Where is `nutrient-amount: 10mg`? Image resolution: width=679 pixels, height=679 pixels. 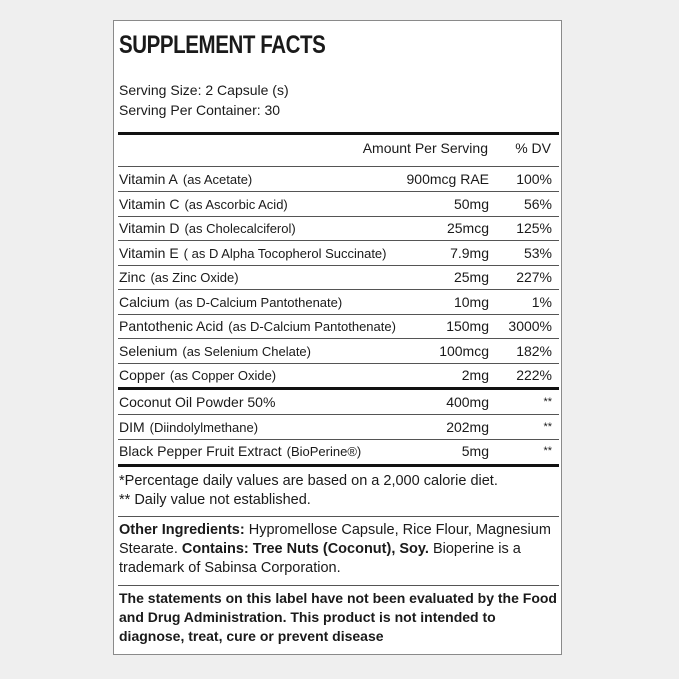 nutrient-amount: 10mg is located at coordinates (471, 301).